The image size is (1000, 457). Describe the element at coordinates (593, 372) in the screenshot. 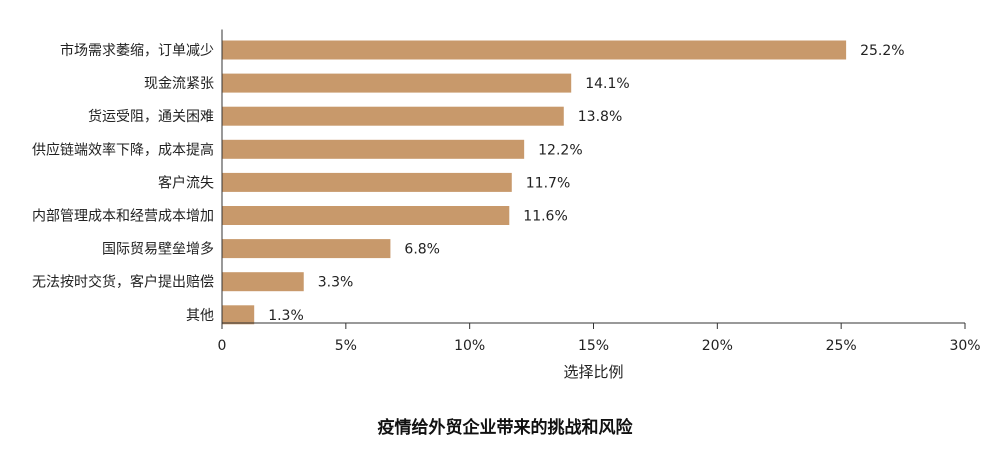

I see `x-axis-title: 选择比例` at that location.